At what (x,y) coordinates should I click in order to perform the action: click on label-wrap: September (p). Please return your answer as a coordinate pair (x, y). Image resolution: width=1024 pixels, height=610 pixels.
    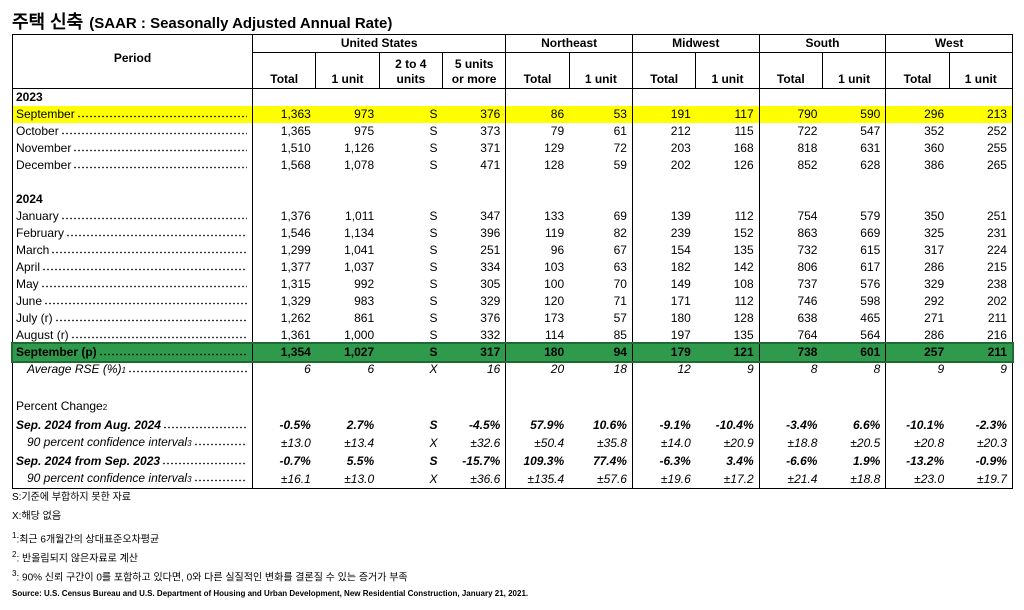
    Looking at the image, I should click on (131, 352).